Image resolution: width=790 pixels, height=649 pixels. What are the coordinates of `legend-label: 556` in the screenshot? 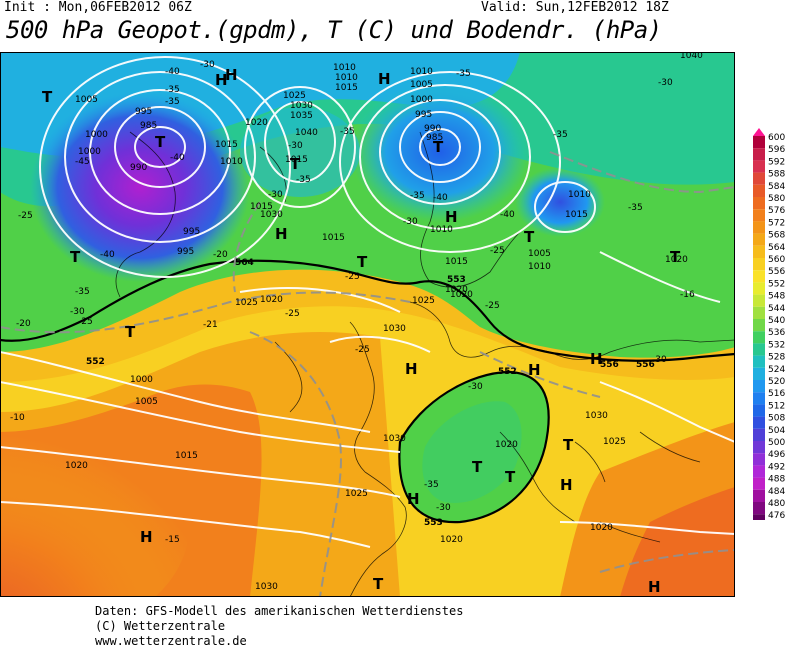 It's located at (776, 272).